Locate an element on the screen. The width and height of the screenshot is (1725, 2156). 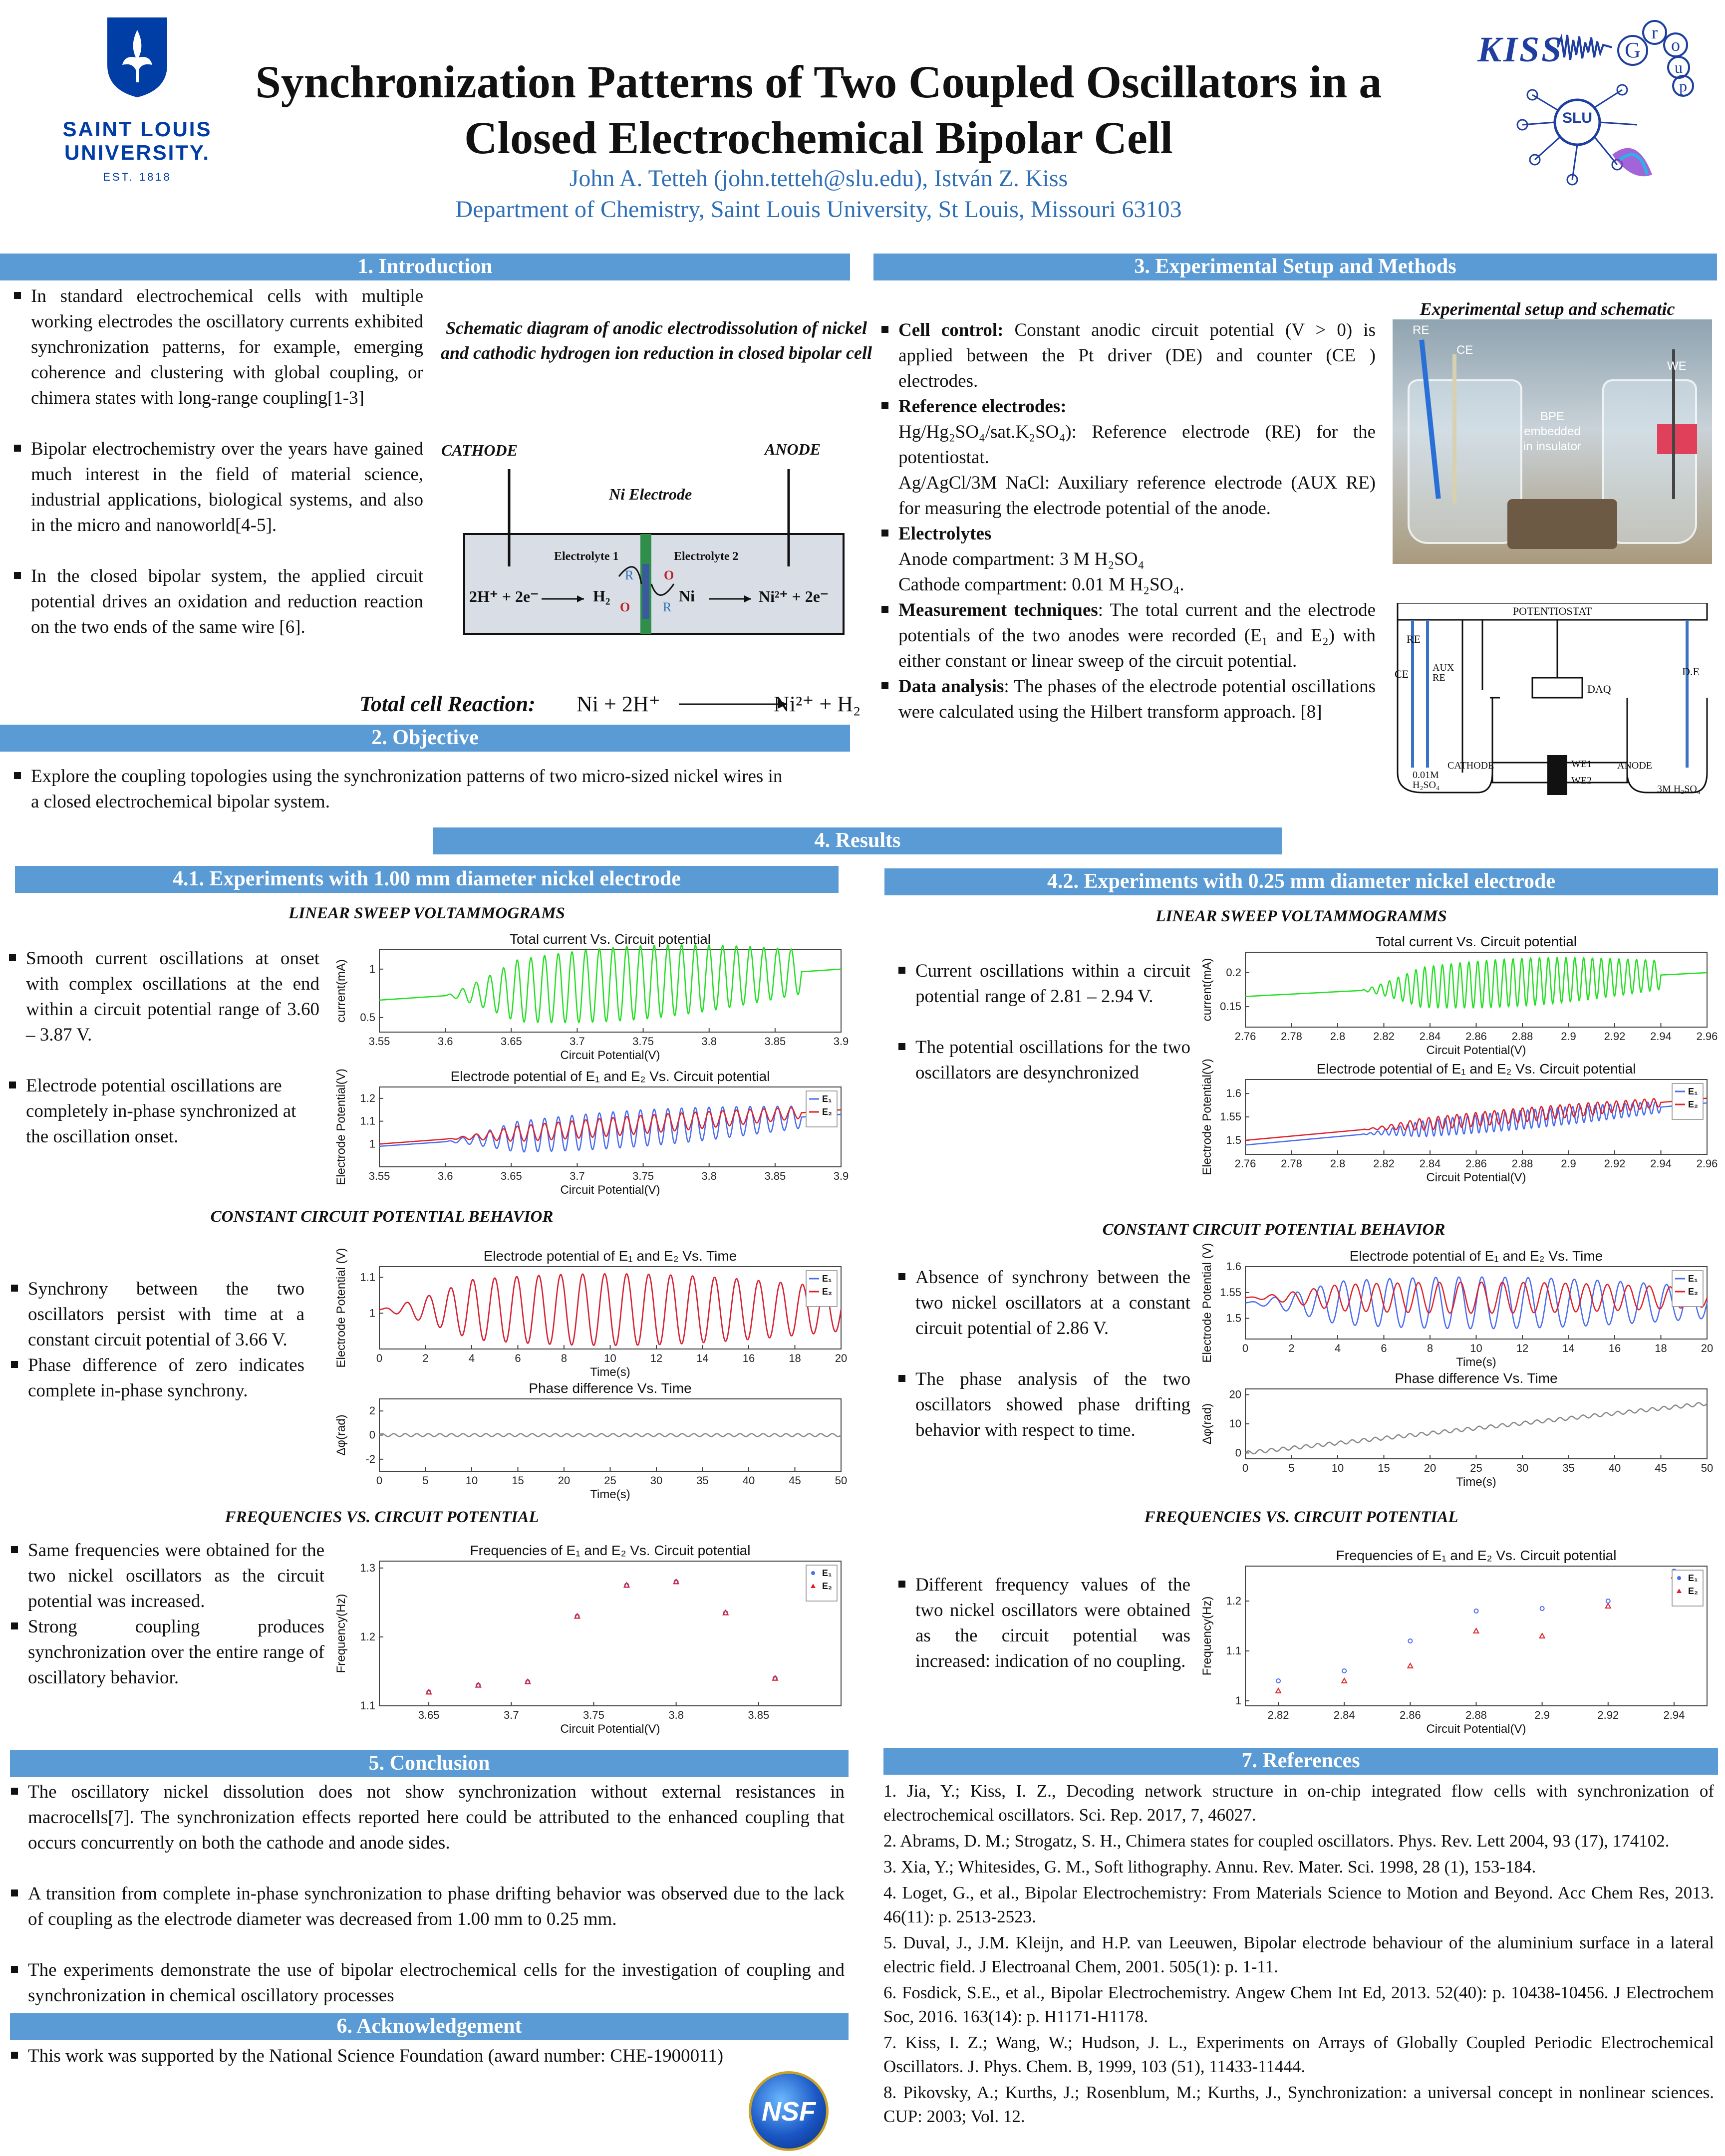
x-tick-label: 2.9 is located at coordinates (1568, 1036).